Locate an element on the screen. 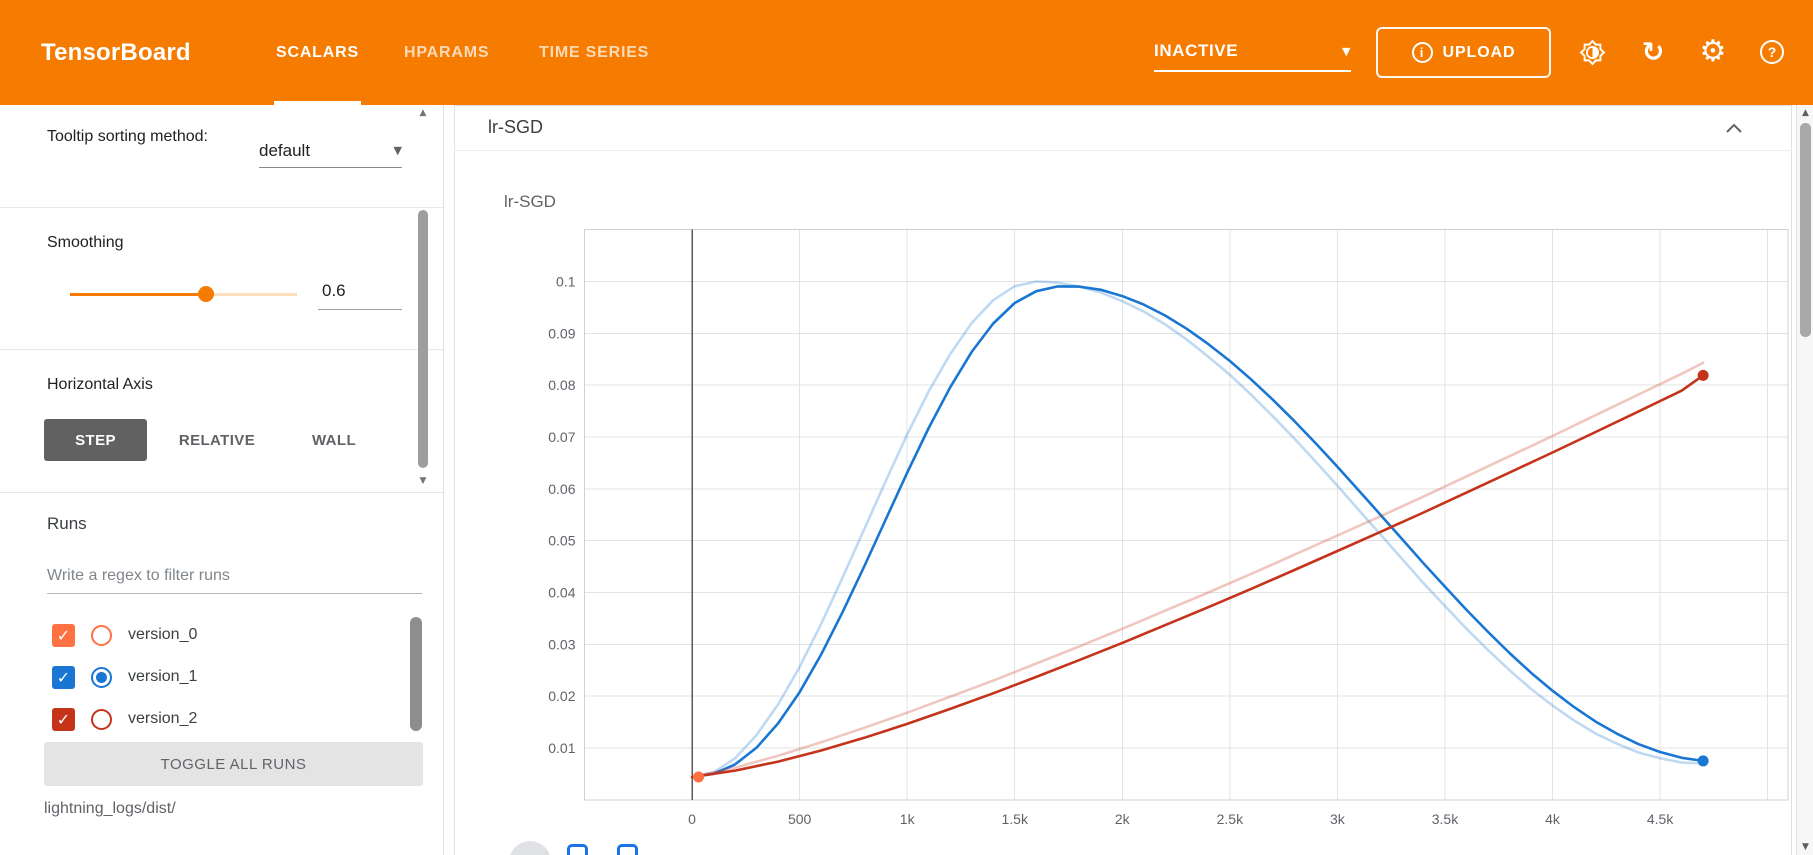 This screenshot has height=855, width=1813. tooltip-sorting-label: Tooltip sorting method: is located at coordinates (127, 136).